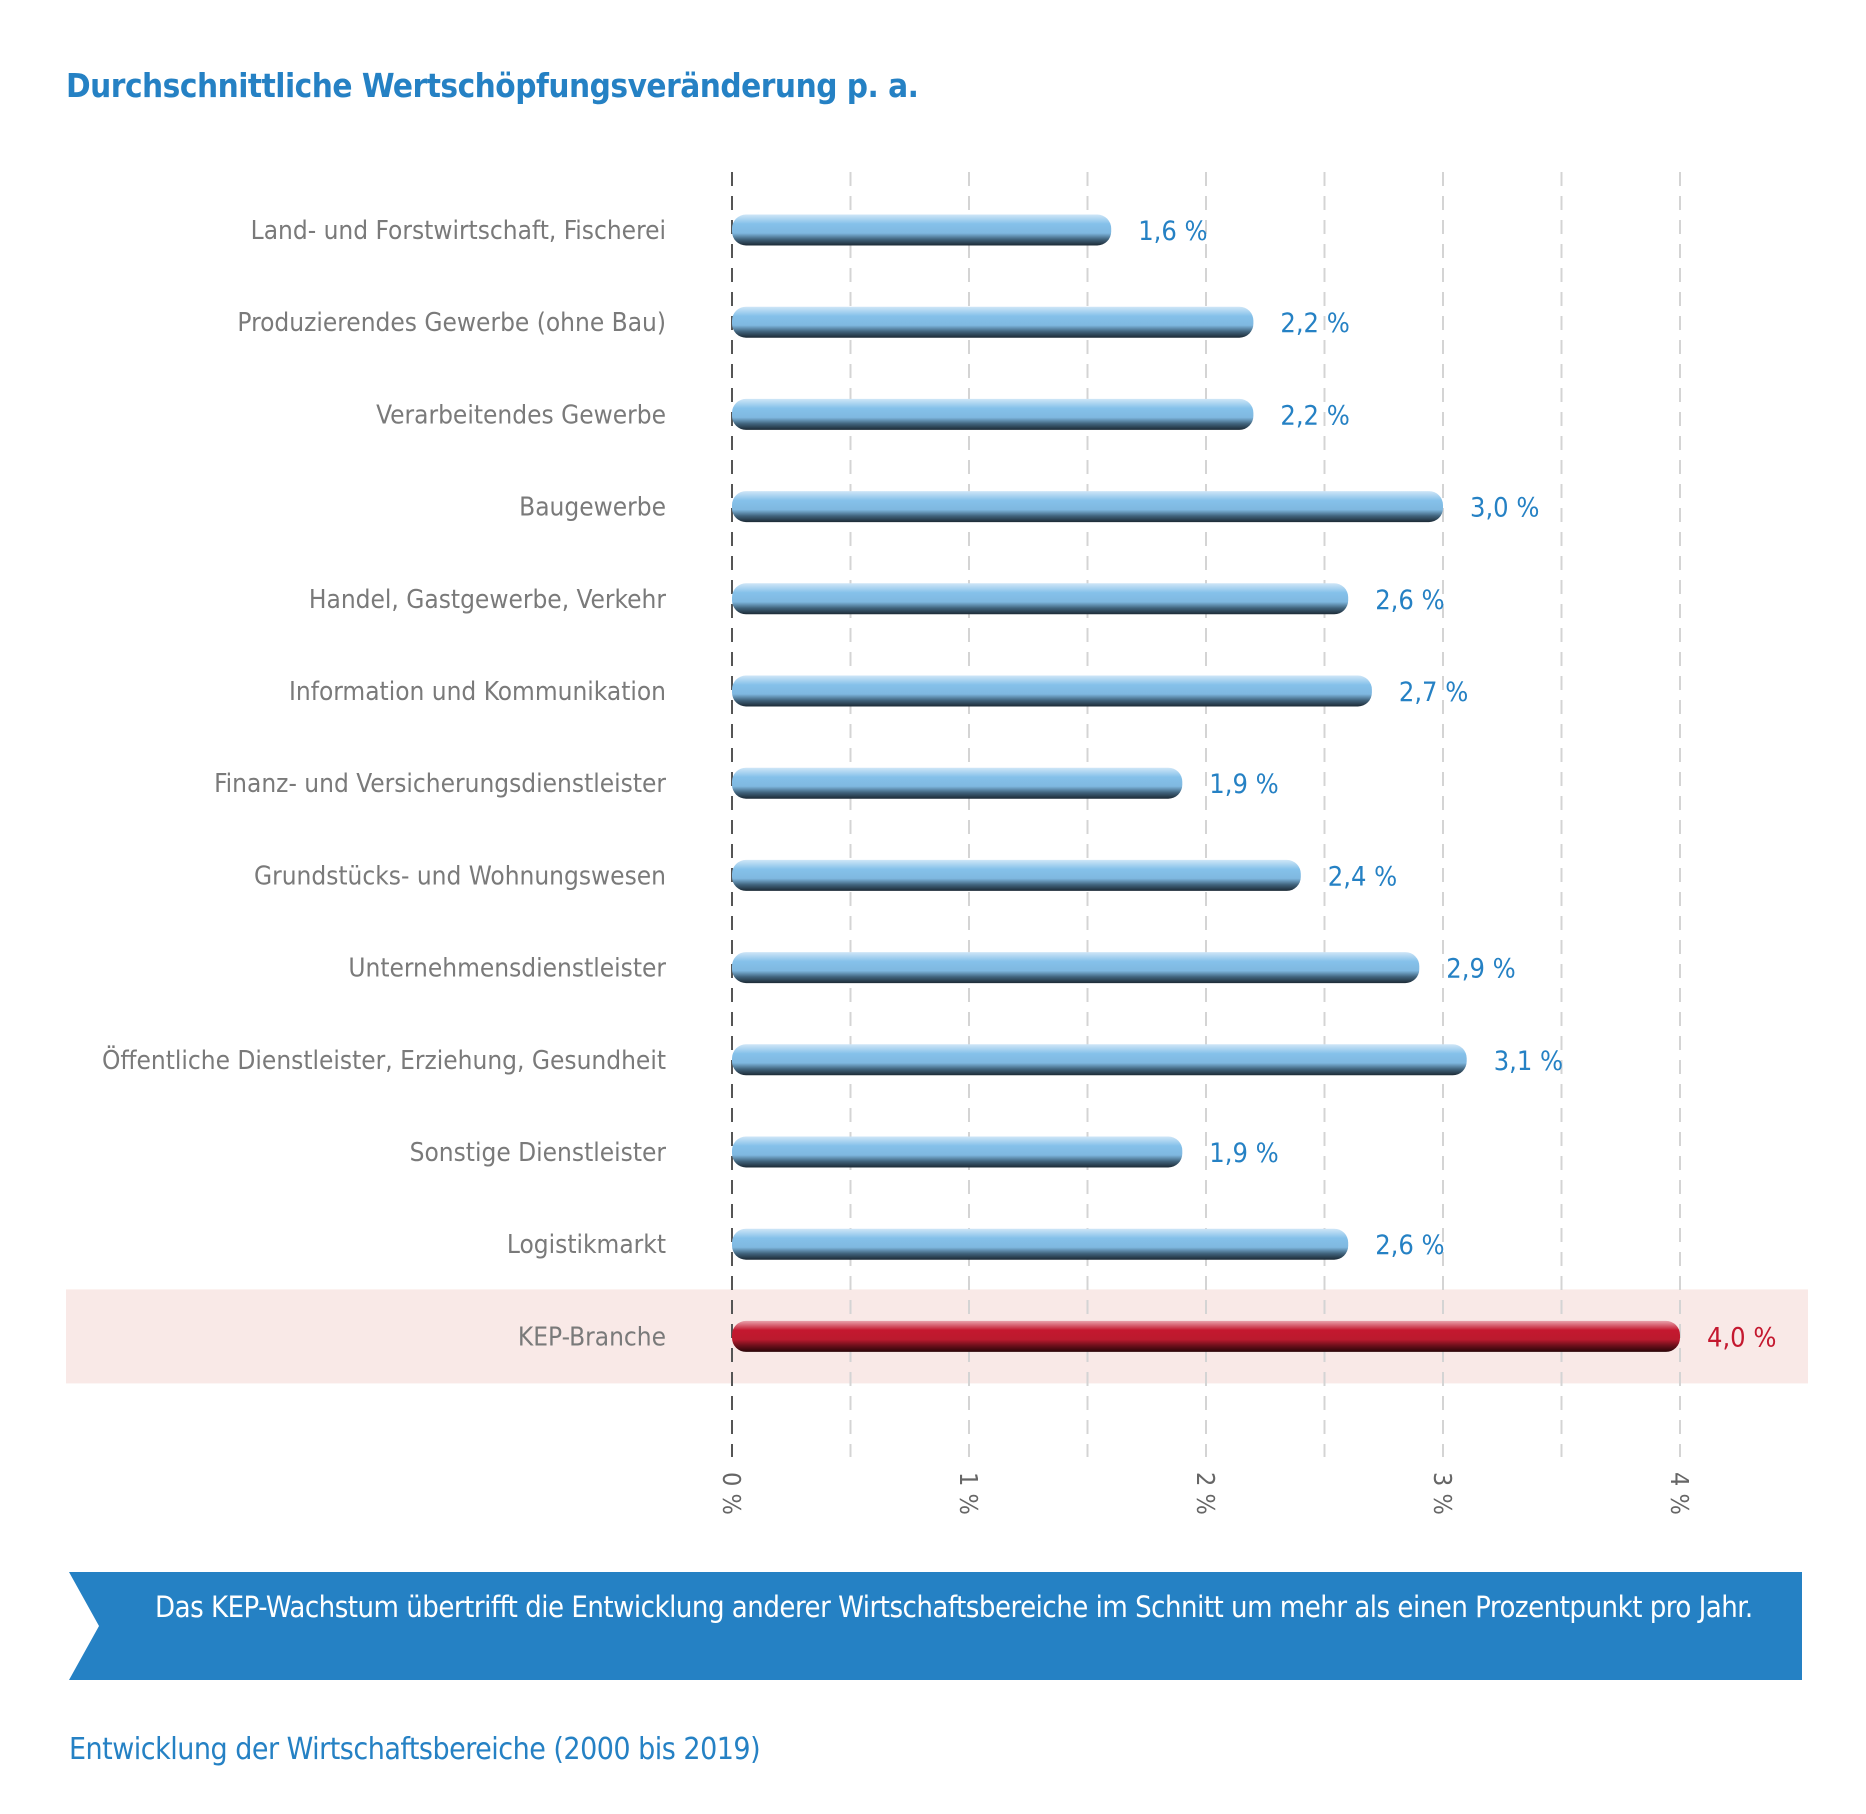  I want to click on category-label: Information und Kommunikation, so click(477, 692).